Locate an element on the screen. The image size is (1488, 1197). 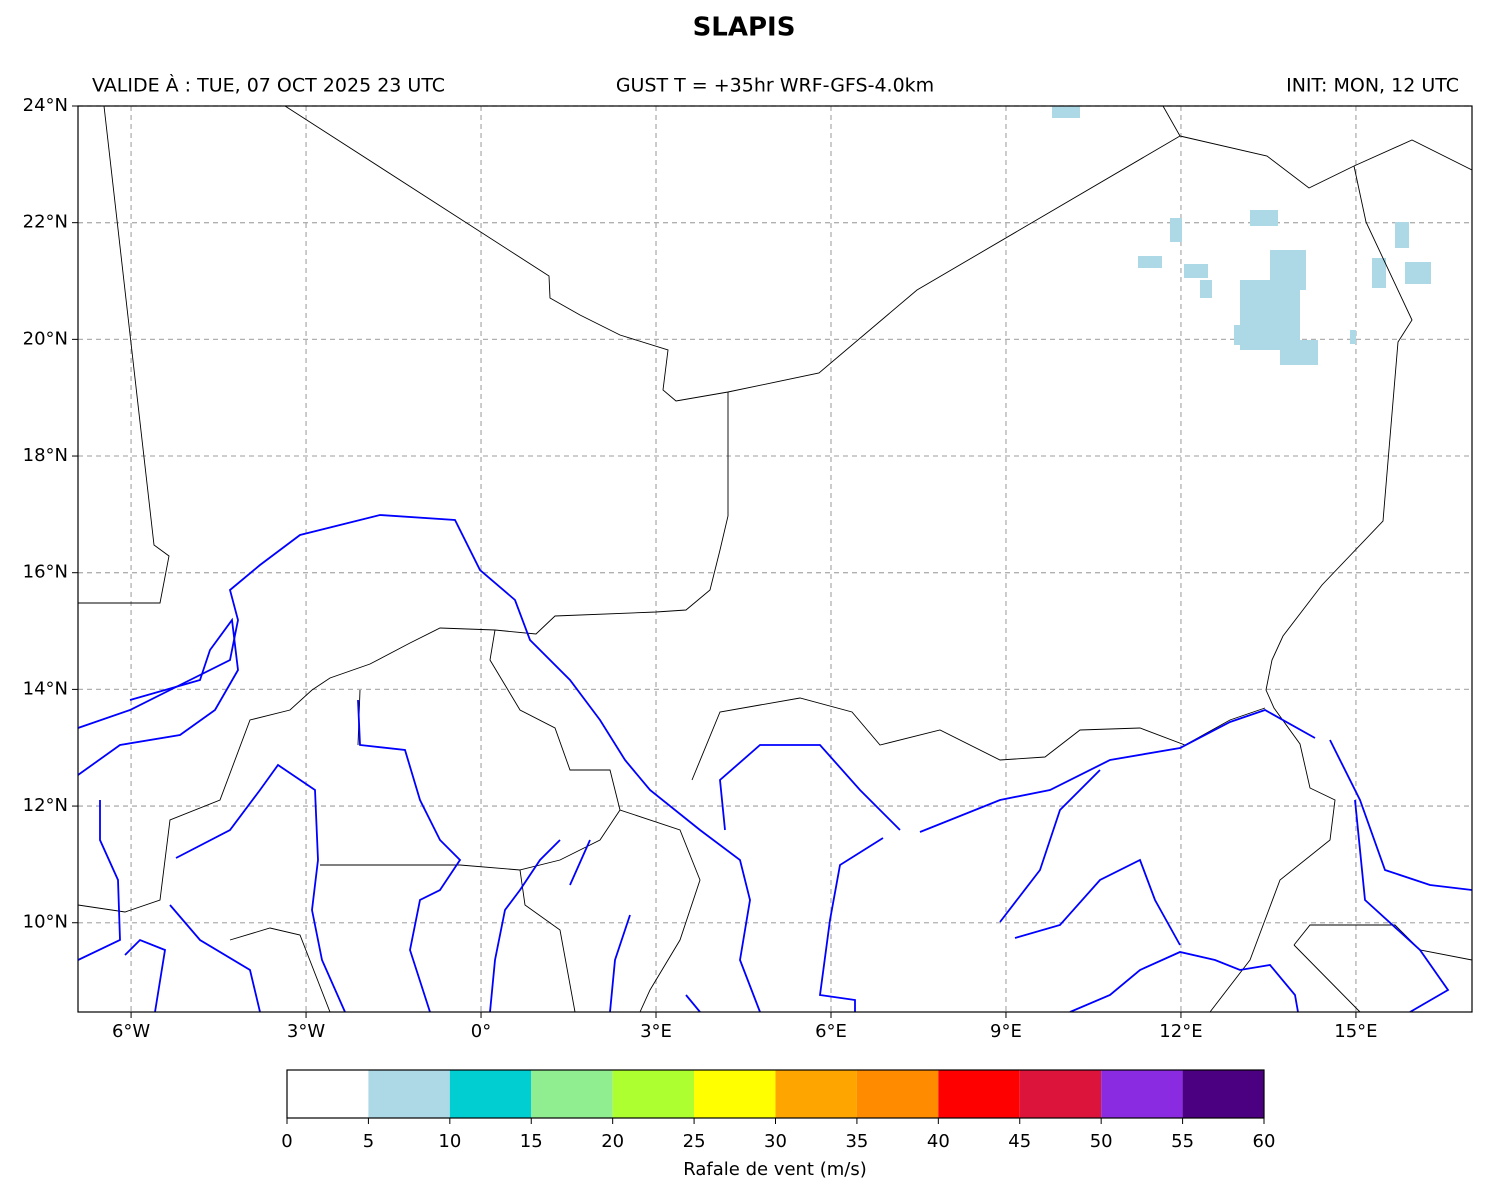
x-tick-label: 3°E is located at coordinates (656, 1031).